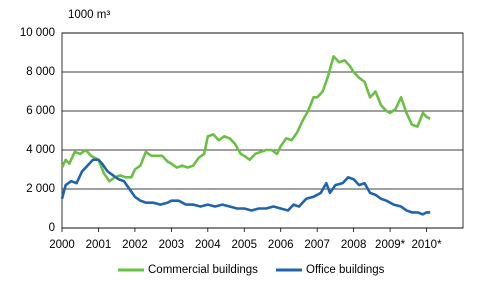 The width and height of the screenshot is (490, 287). Describe the element at coordinates (281, 245) in the screenshot. I see `x-tick-label: 2006` at that location.